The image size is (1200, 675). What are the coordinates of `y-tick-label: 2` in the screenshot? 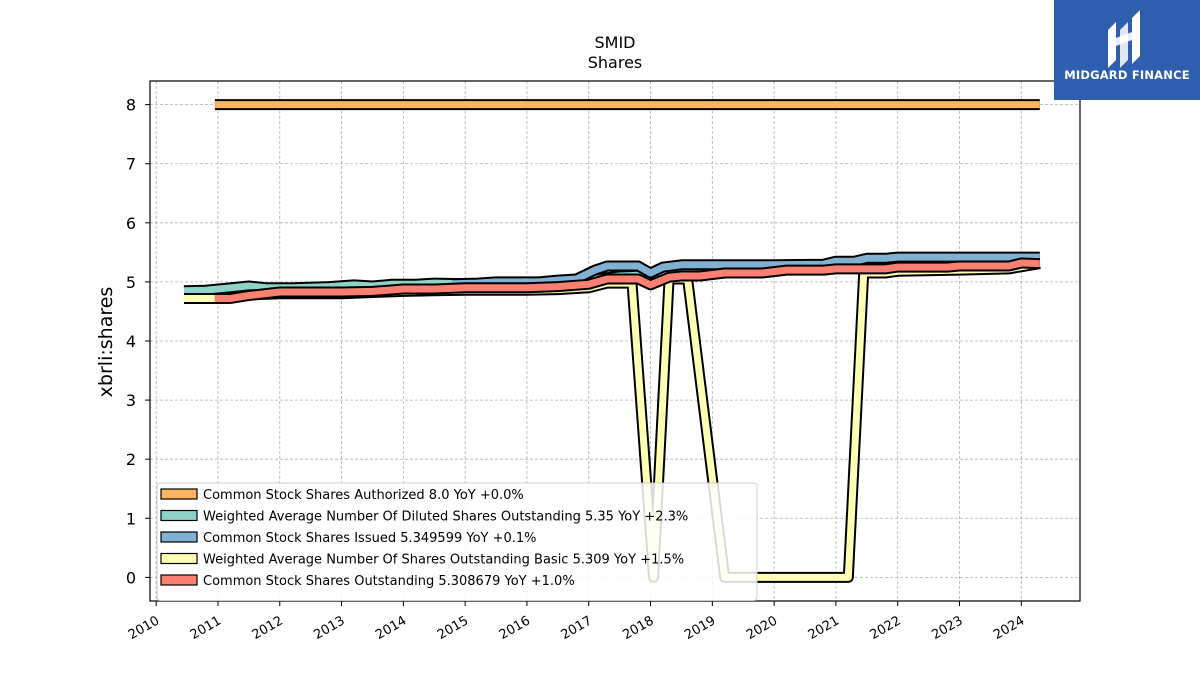 It's located at (131, 459).